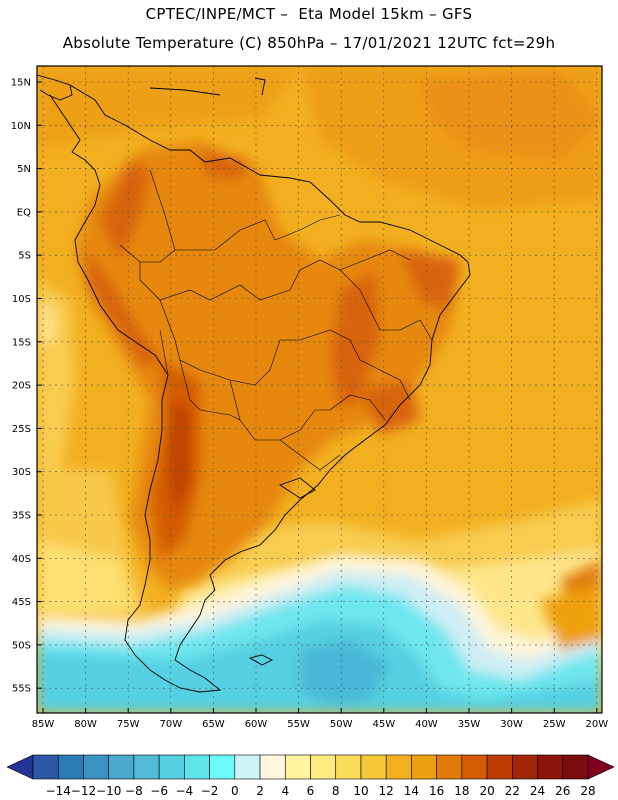 The height and width of the screenshot is (800, 618). Describe the element at coordinates (411, 791) in the screenshot. I see `colorbar-label: 14` at that location.